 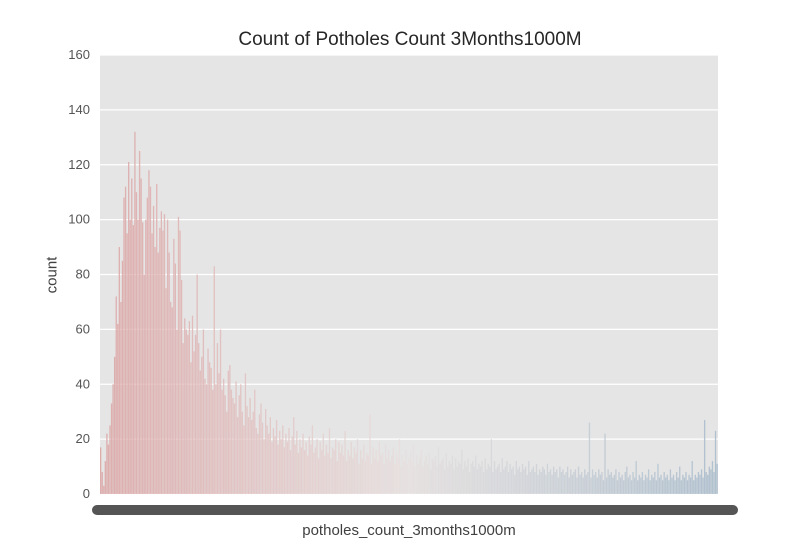 I want to click on y-tick-label: 40, so click(x=83, y=383).